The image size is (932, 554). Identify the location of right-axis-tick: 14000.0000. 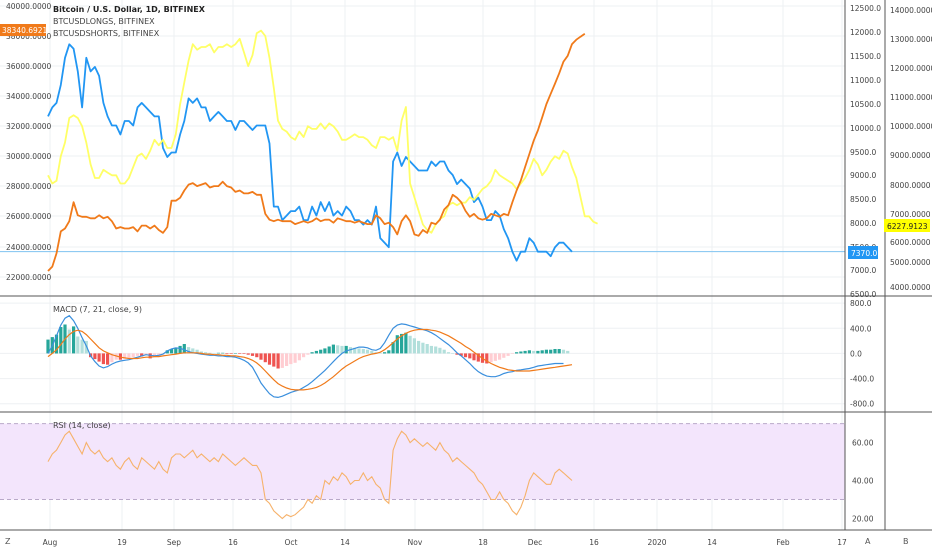
(911, 10).